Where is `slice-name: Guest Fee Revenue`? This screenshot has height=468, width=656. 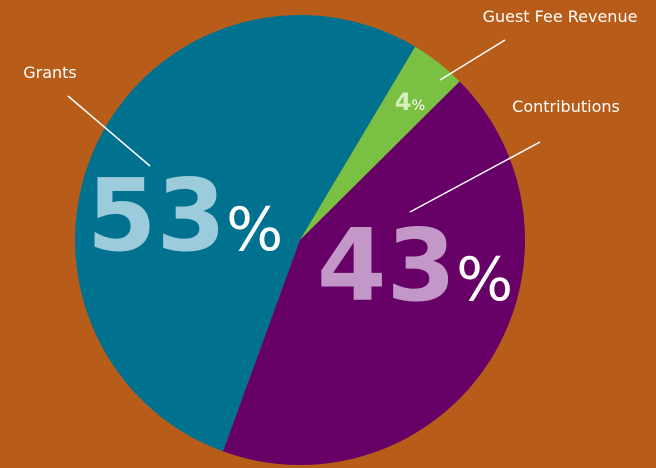
slice-name: Guest Fee Revenue is located at coordinates (560, 16).